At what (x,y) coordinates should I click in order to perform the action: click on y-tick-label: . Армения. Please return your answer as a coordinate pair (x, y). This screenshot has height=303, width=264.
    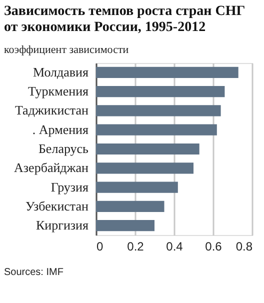
    Looking at the image, I should click on (60, 129).